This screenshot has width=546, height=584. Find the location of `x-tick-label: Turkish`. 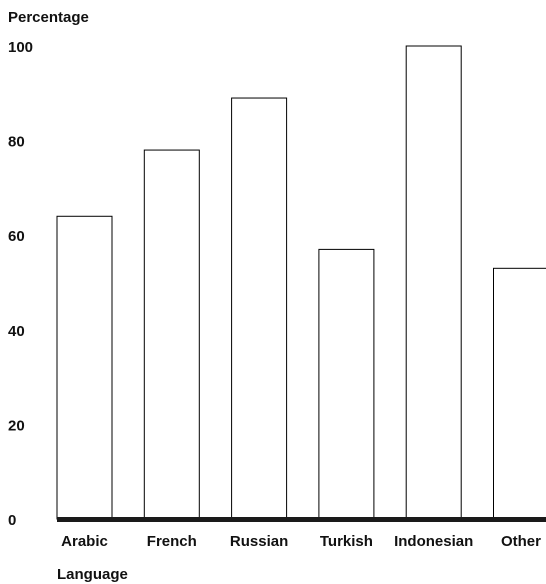

x-tick-label: Turkish is located at coordinates (346, 541).